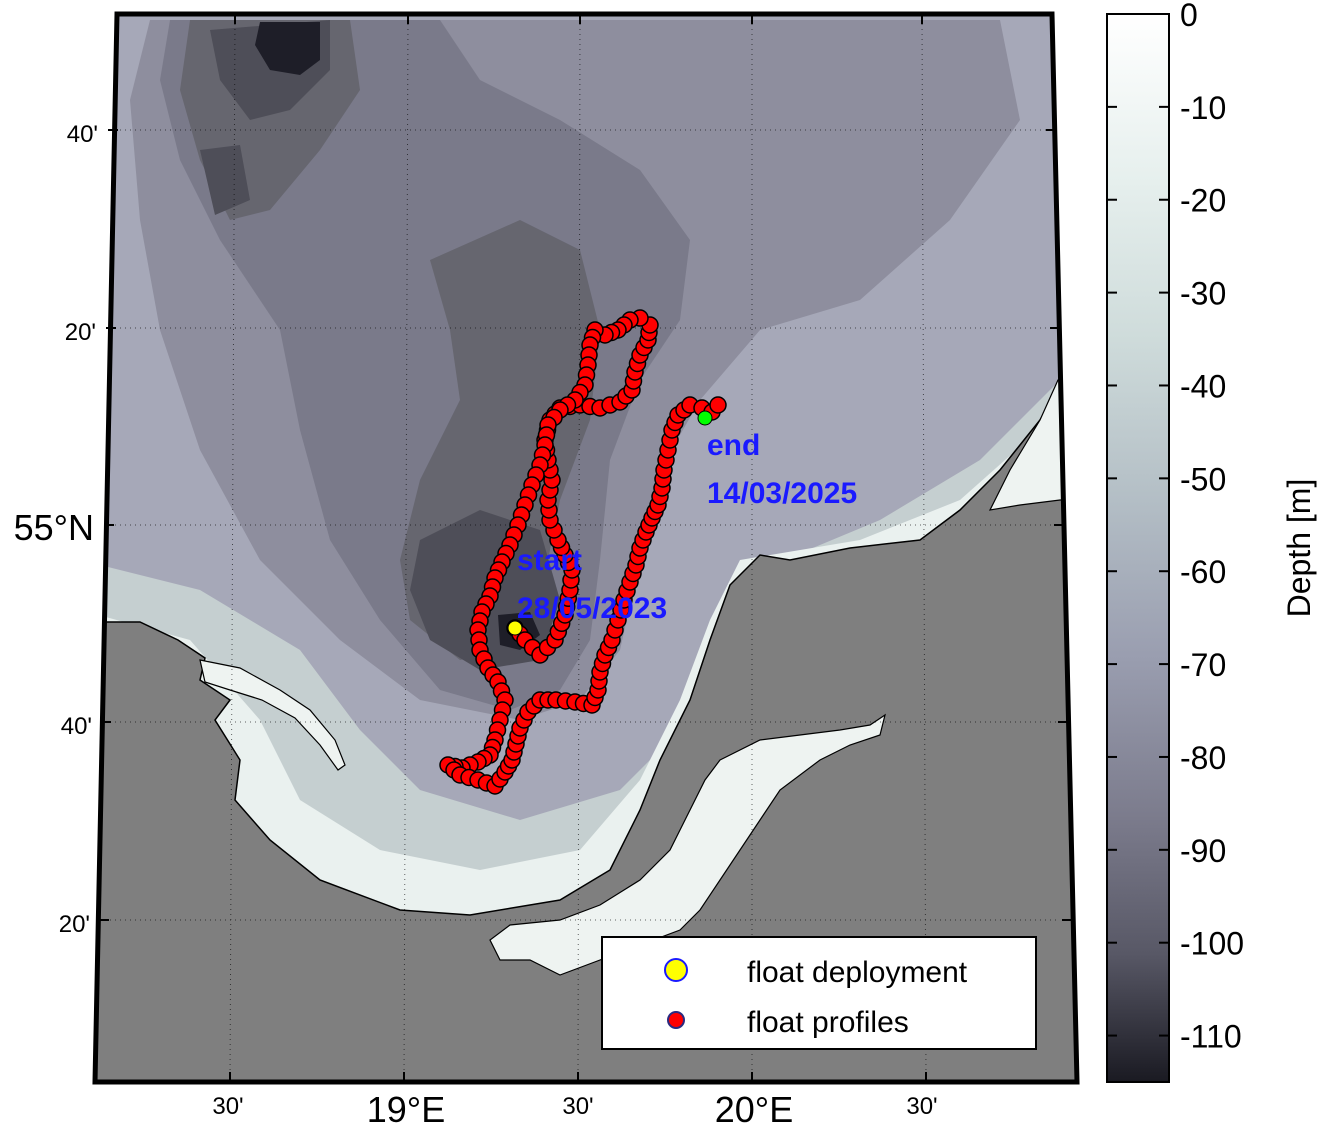  I want to click on red-circle-icon, so click(676, 1020).